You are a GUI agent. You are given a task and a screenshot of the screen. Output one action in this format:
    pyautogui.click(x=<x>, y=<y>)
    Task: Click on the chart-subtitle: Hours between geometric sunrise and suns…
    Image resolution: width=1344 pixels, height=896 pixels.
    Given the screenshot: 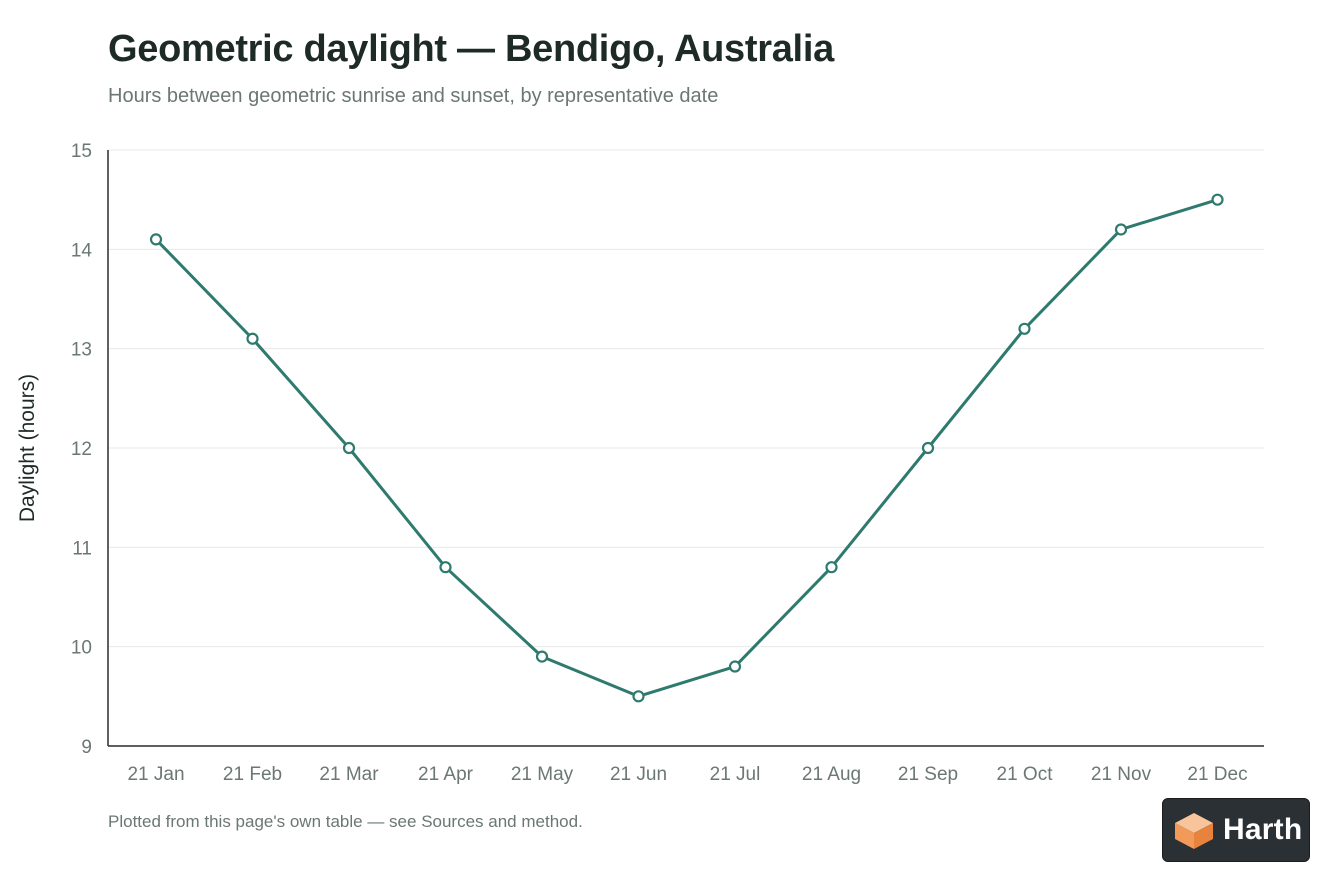 What is the action you would take?
    pyautogui.click(x=413, y=96)
    